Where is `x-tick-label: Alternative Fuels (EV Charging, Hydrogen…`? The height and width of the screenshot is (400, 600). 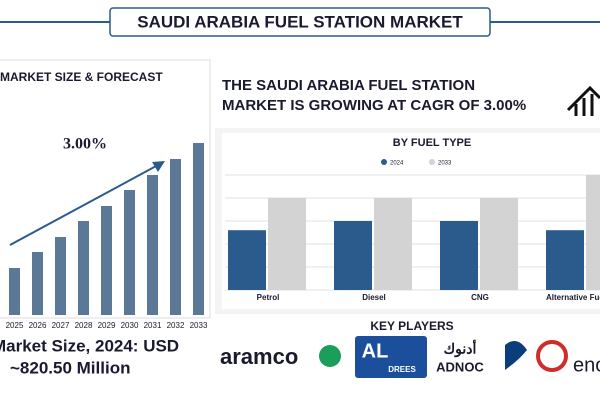 x-tick-label: Alternative Fuels (EV Charging, Hydrogen… is located at coordinates (573, 297).